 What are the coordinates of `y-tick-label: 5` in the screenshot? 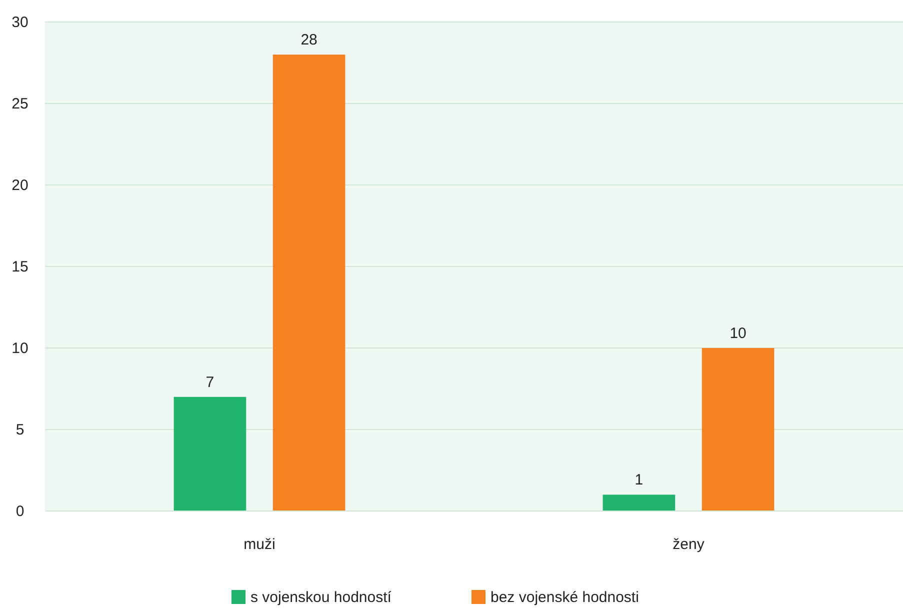 It's located at (20, 430).